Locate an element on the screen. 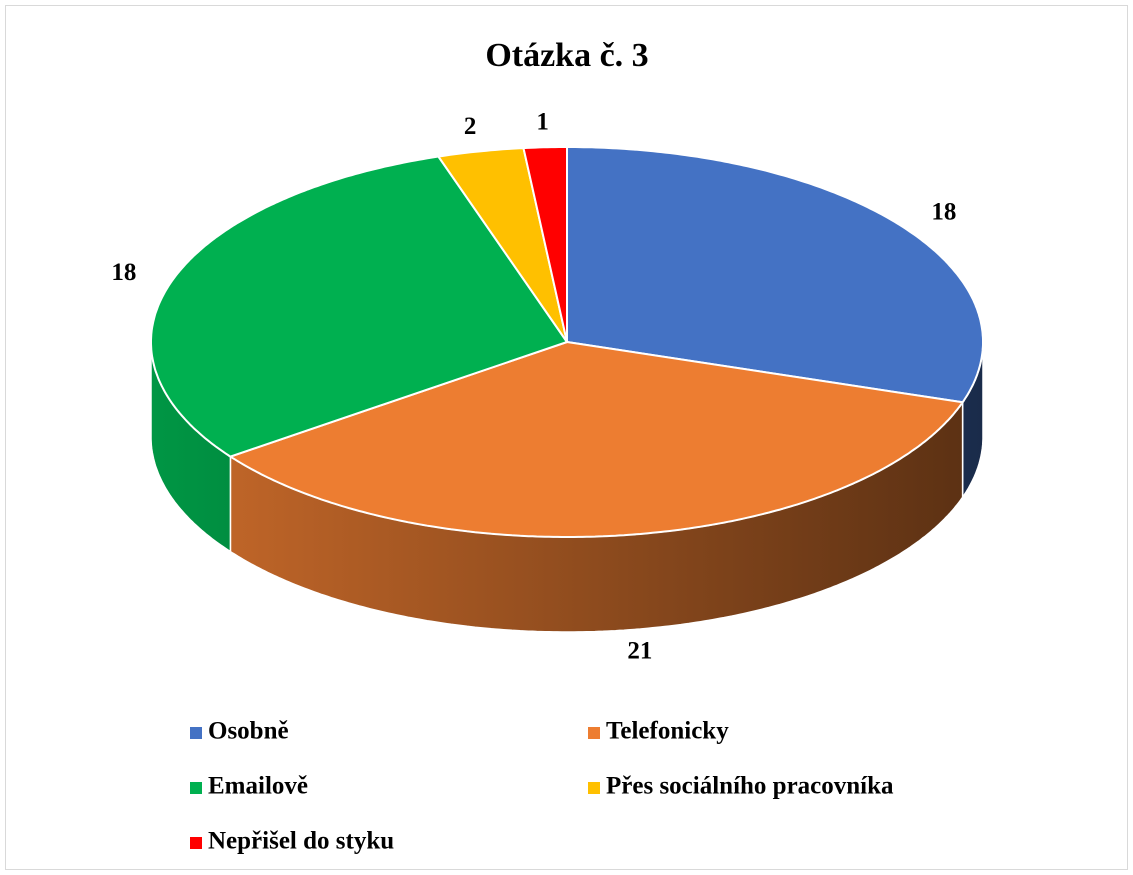 This screenshot has width=1133, height=875. data-label: 21 is located at coordinates (639, 650).